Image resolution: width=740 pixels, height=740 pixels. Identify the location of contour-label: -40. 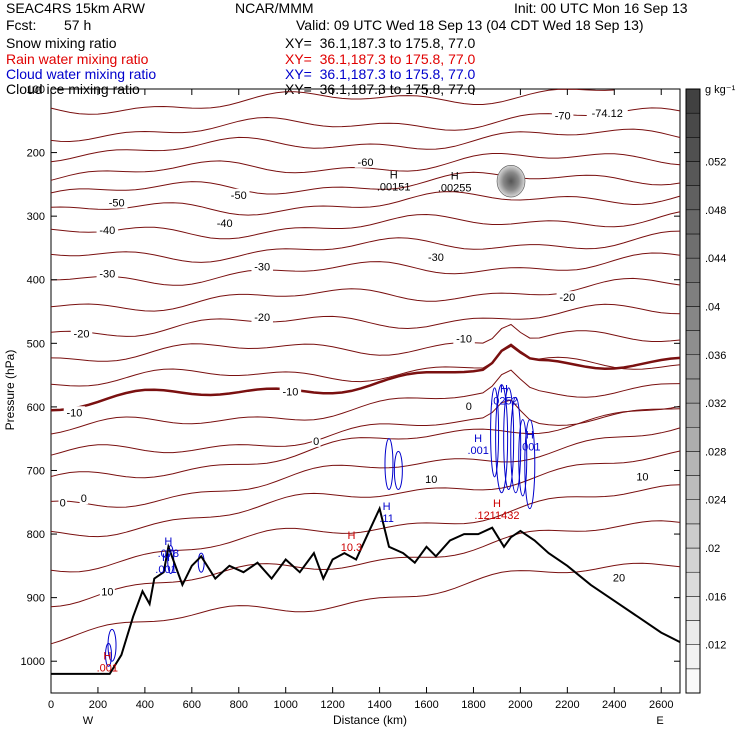
(107, 231).